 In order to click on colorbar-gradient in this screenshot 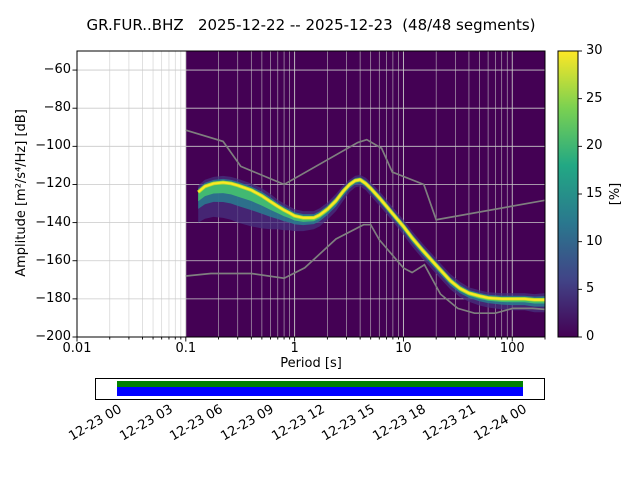, I will do `click(568, 194)`.